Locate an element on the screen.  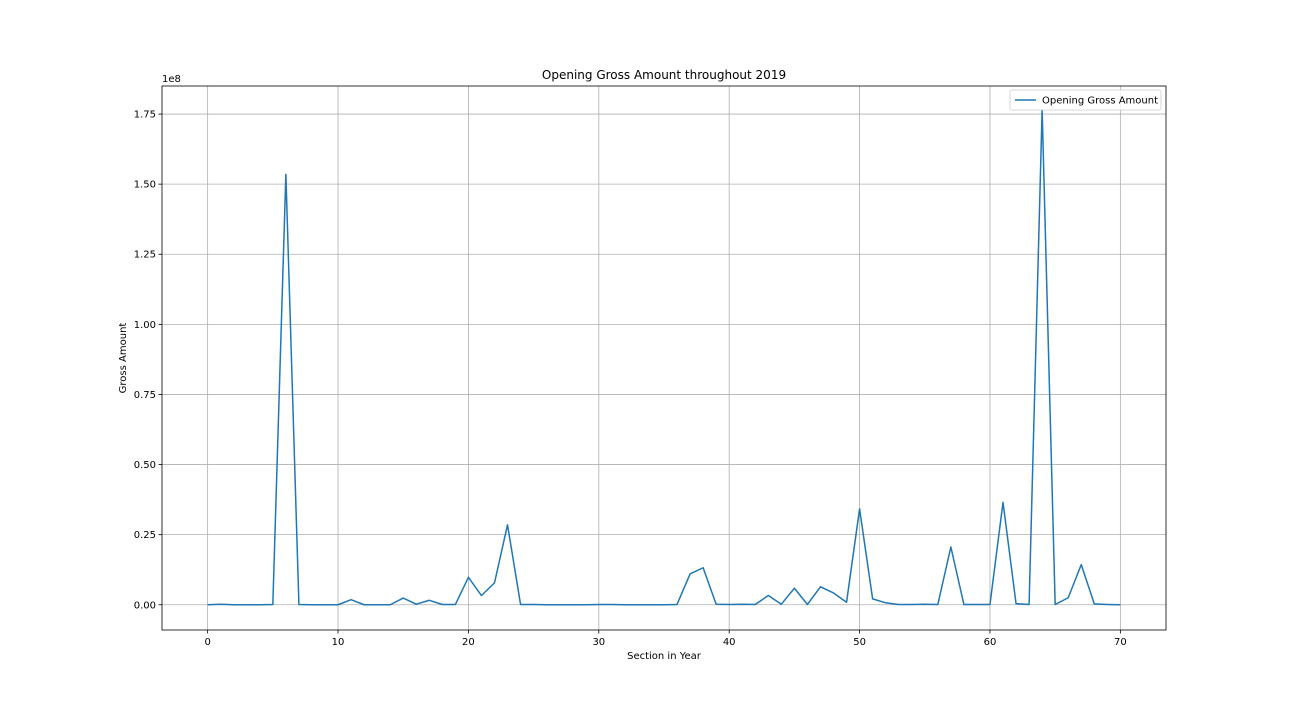
legend-box is located at coordinates (1085, 100).